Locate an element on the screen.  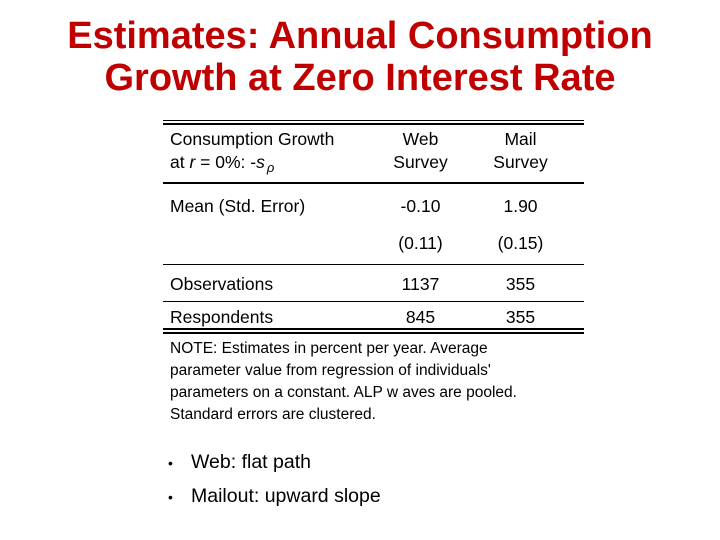
row-label is located at coordinates (265, 248).